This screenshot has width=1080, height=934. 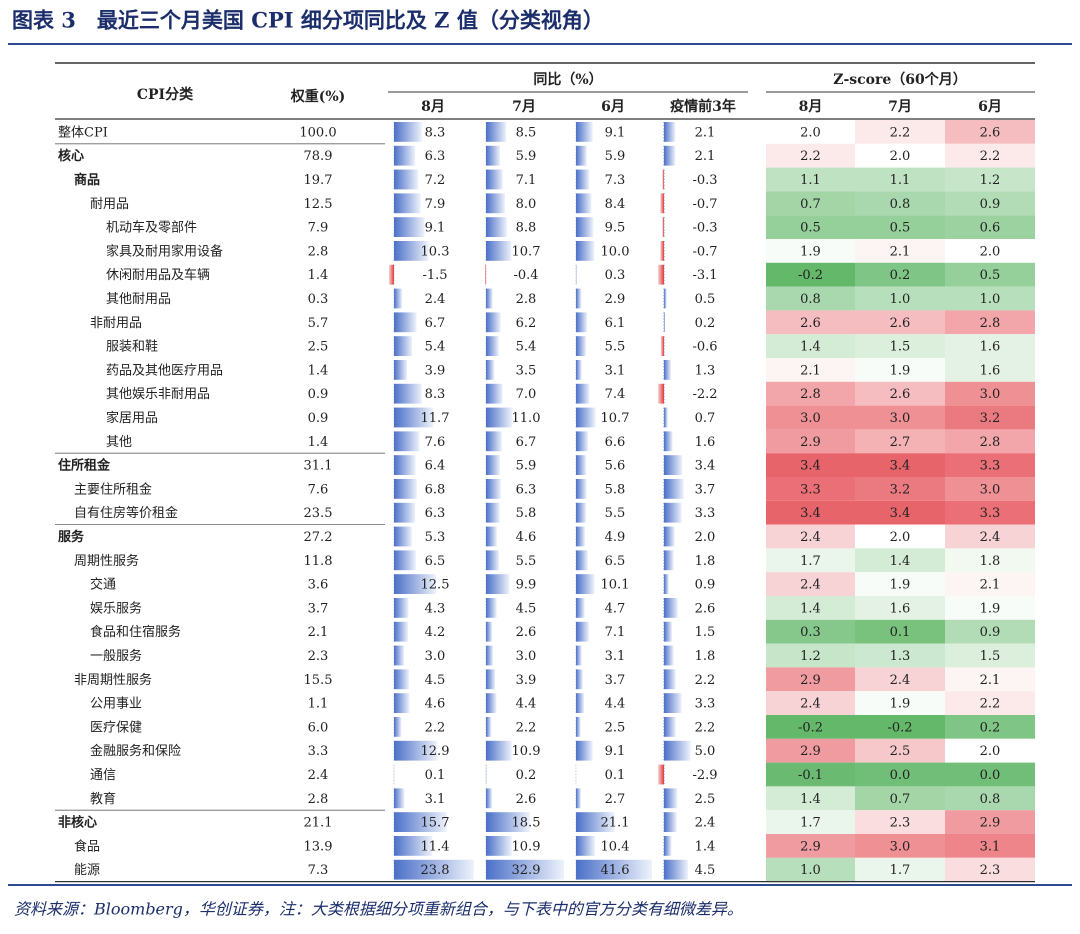 What do you see at coordinates (116, 727) in the screenshot?
I see `row-label: 医疗保健` at bounding box center [116, 727].